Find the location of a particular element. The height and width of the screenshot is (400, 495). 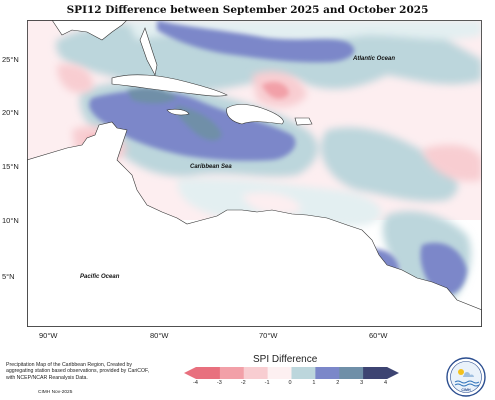

wave-icon is located at coordinates (467, 382).